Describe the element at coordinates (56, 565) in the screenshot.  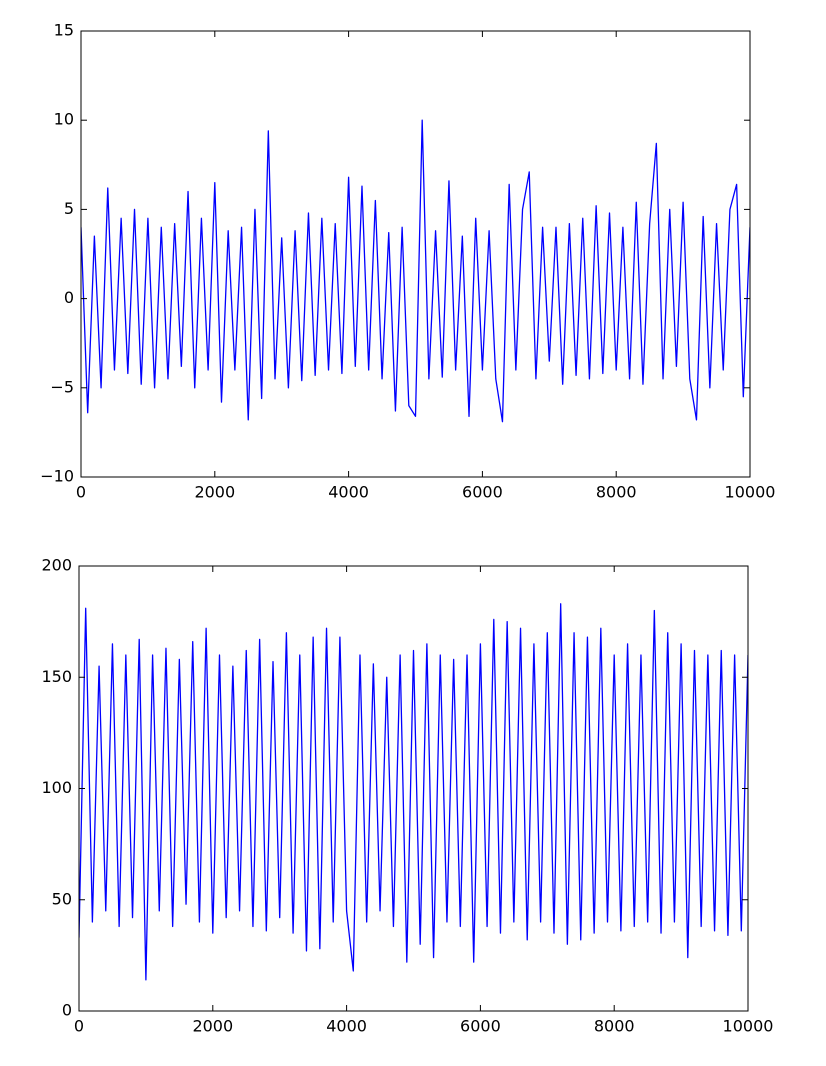
I see `y-tick-label: 200` at that location.